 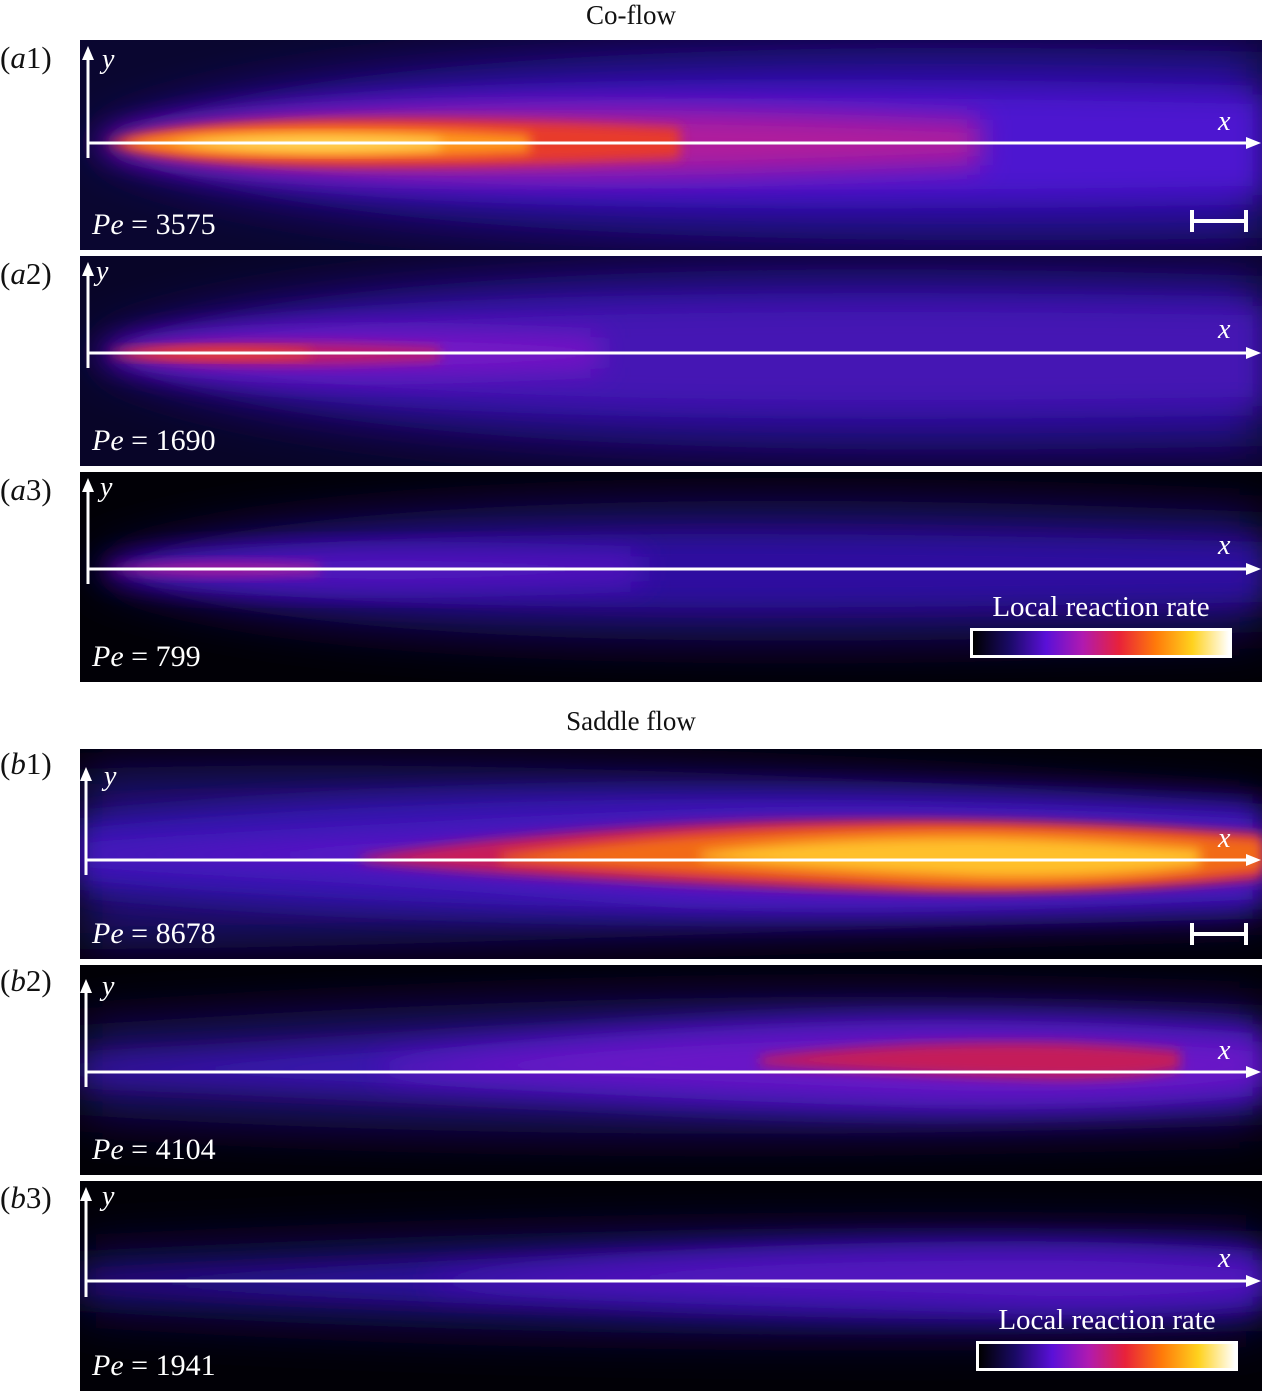 What do you see at coordinates (154, 1365) in the screenshot?
I see `pe-label-b3: Pe = 1941` at bounding box center [154, 1365].